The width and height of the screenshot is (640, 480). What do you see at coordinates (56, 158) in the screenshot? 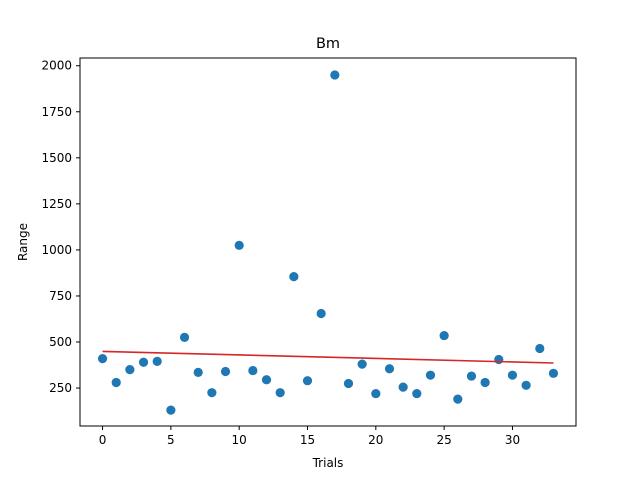
I see `y-tick-label: 1500` at bounding box center [56, 158].